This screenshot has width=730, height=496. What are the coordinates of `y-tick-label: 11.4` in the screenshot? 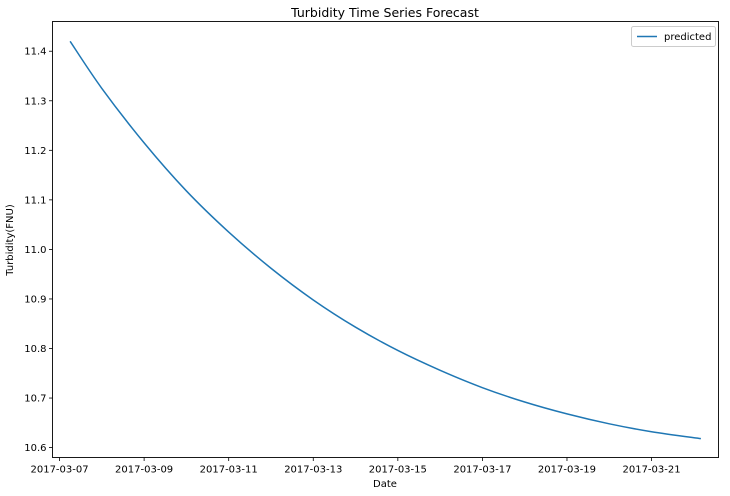 It's located at (35, 52).